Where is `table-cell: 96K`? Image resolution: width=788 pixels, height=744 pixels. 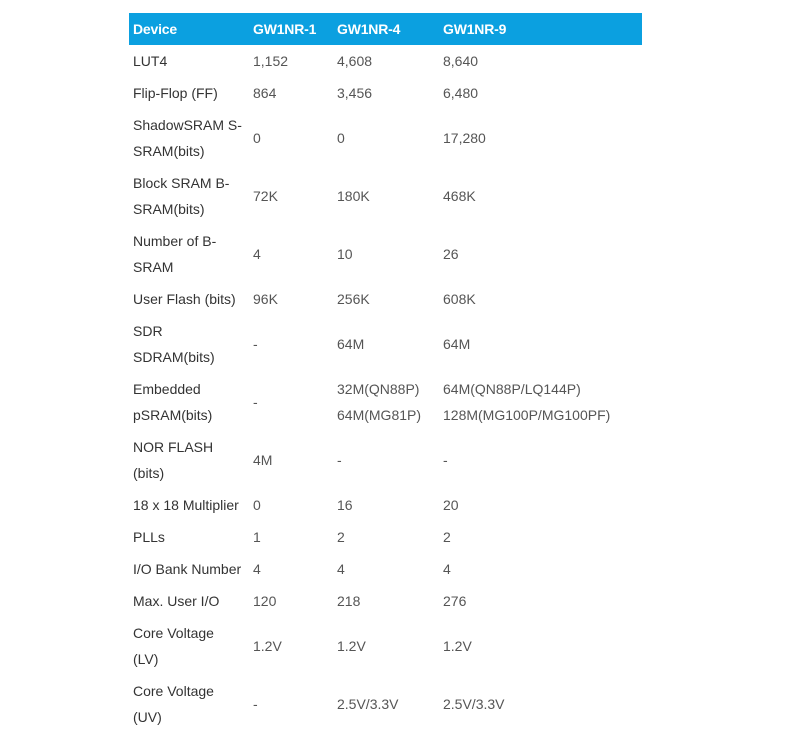 table-cell: 96K is located at coordinates (291, 299).